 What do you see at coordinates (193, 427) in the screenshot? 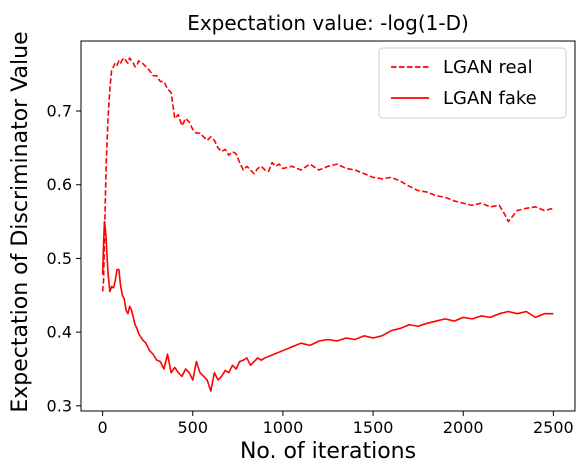
I see `x-tick-label: 500` at bounding box center [193, 427].